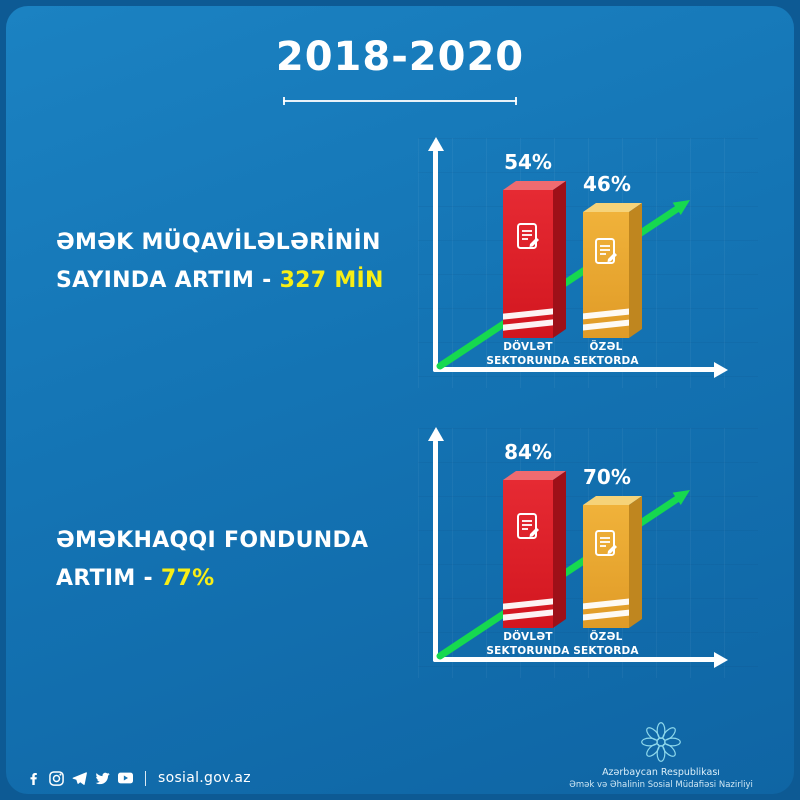 The height and width of the screenshot is (800, 800). What do you see at coordinates (204, 778) in the screenshot?
I see `website-link: sosial.gov.az` at bounding box center [204, 778].